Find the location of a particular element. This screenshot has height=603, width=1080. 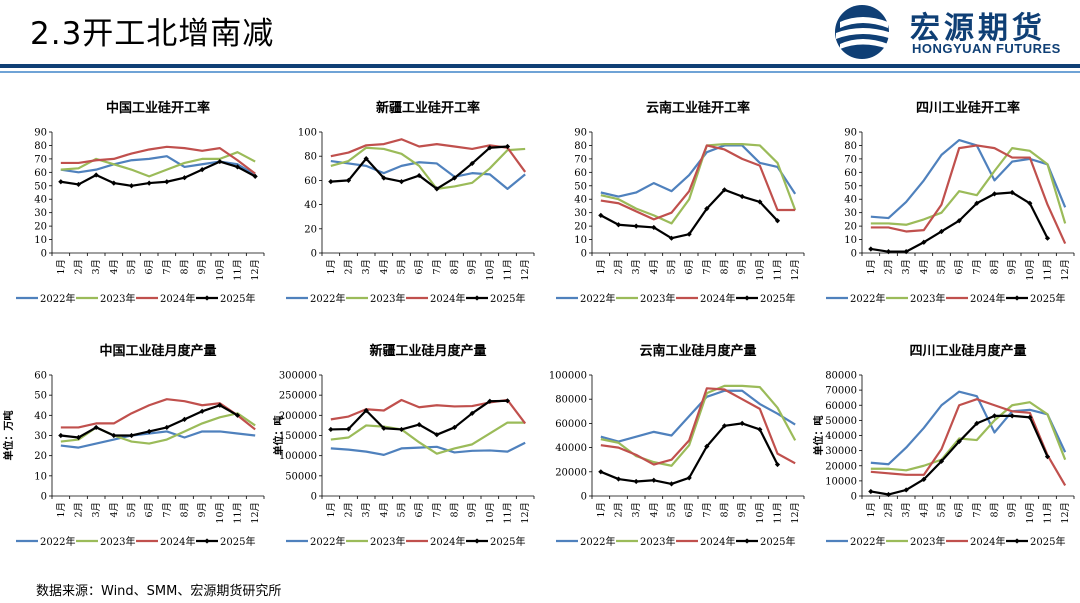

logo-chinese-name: 宏源期货 is located at coordinates (978, 28).